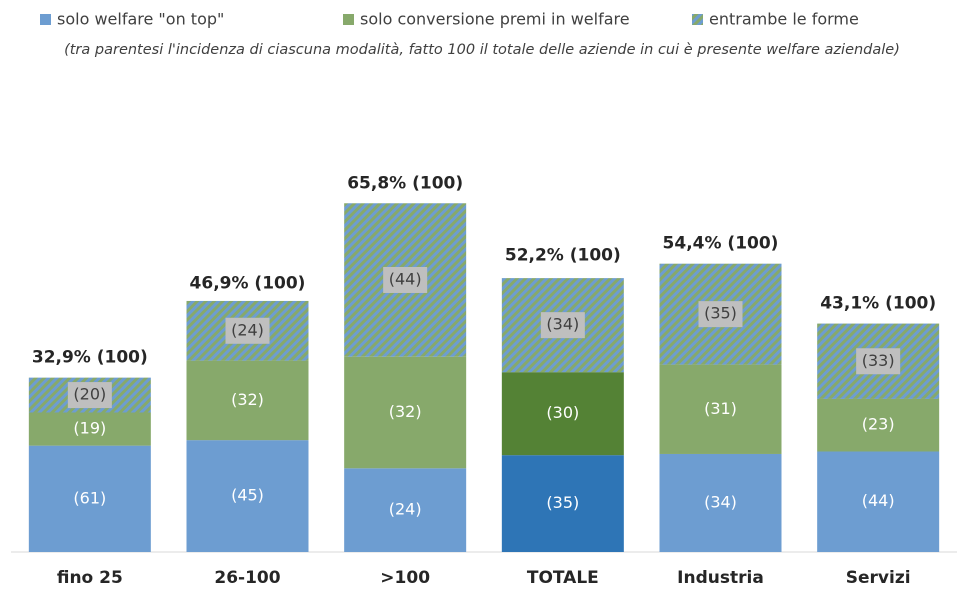 This screenshot has width=961, height=594. What do you see at coordinates (140, 19) in the screenshot?
I see `legend-label: solo welfare "on top"` at bounding box center [140, 19].